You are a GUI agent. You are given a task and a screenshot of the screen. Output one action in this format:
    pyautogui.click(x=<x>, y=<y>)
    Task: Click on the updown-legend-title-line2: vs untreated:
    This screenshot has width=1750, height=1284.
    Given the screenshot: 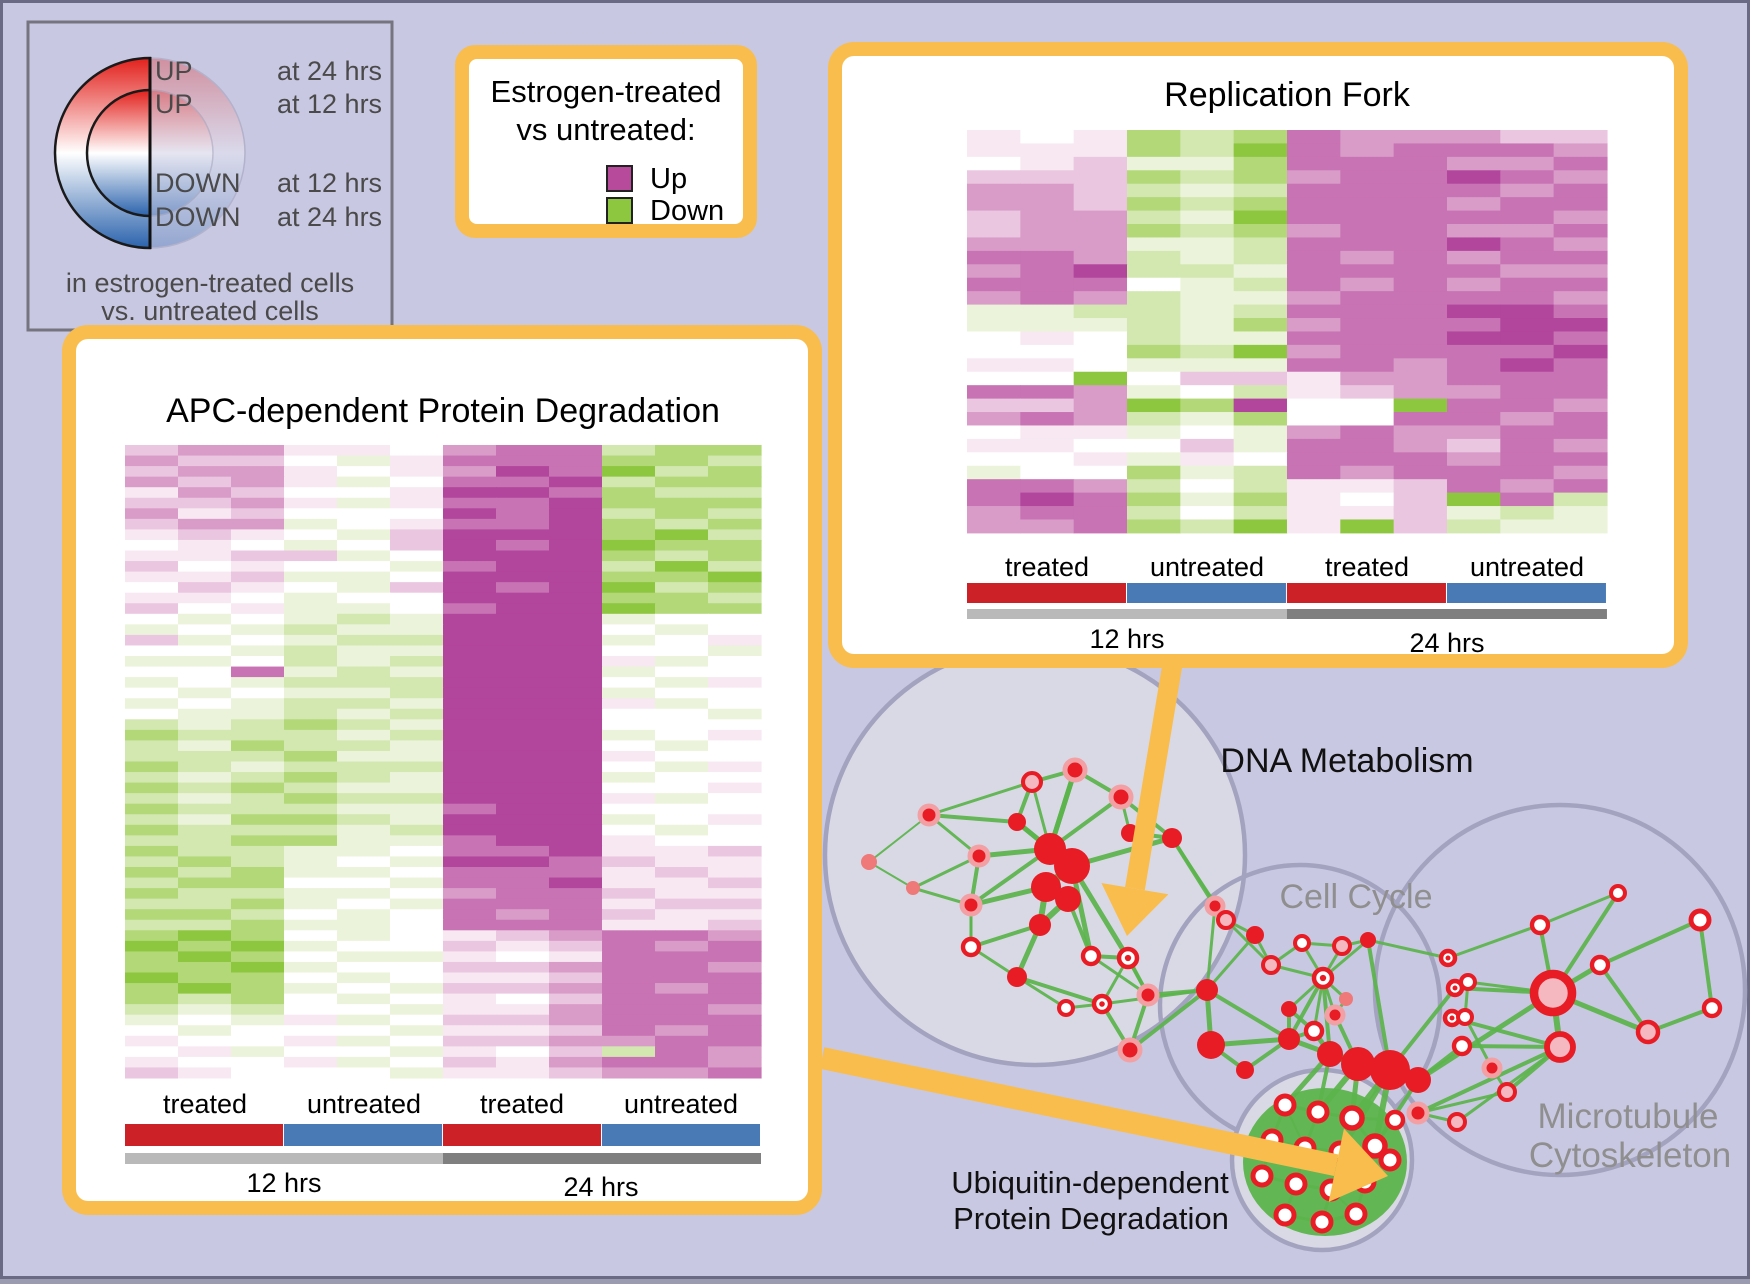 What is the action you would take?
    pyautogui.click(x=605, y=129)
    